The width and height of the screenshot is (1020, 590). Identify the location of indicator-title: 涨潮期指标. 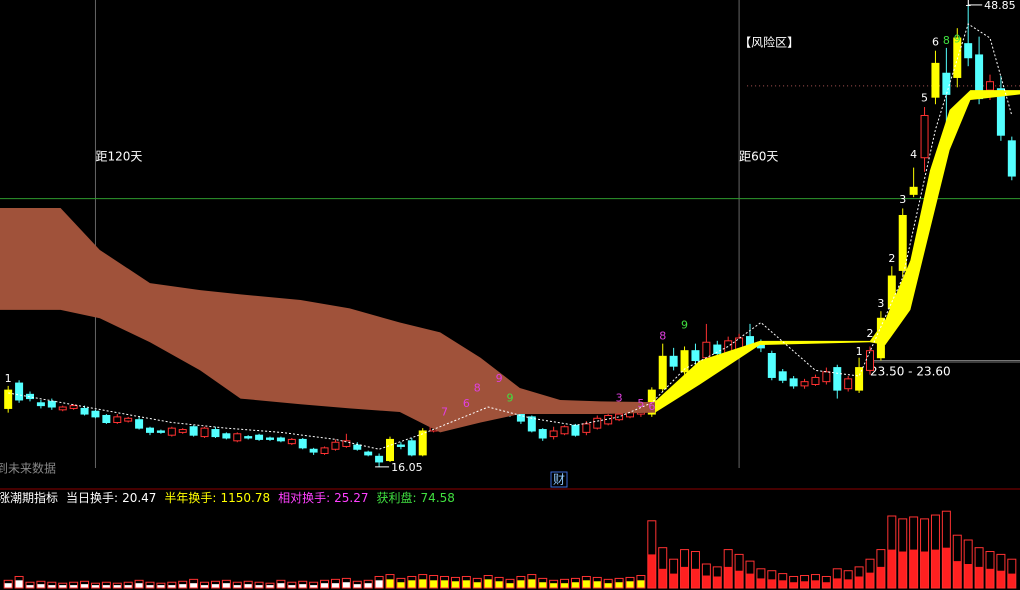
(29, 497).